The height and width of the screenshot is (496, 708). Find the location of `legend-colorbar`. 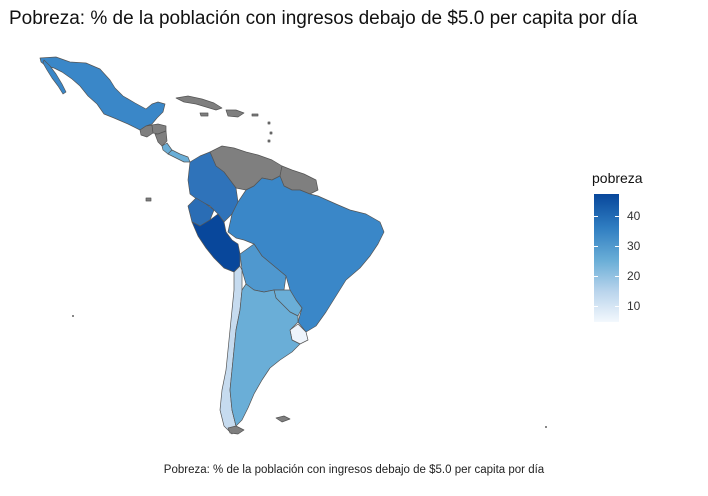

legend-colorbar is located at coordinates (606, 258).